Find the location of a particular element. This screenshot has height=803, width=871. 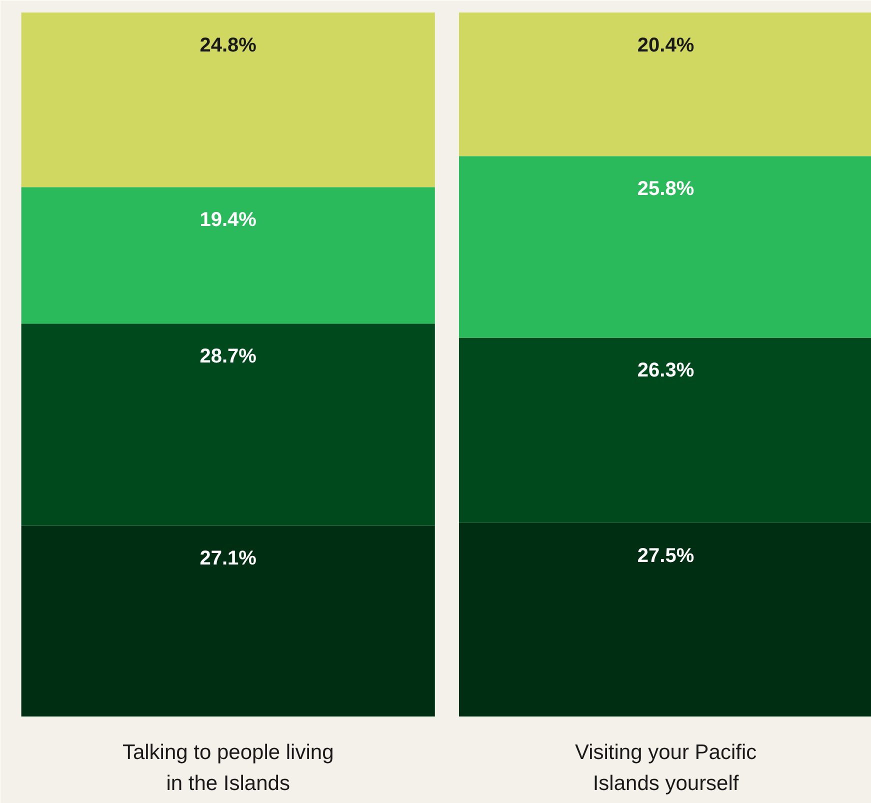

data-label: 24.8% is located at coordinates (228, 45).